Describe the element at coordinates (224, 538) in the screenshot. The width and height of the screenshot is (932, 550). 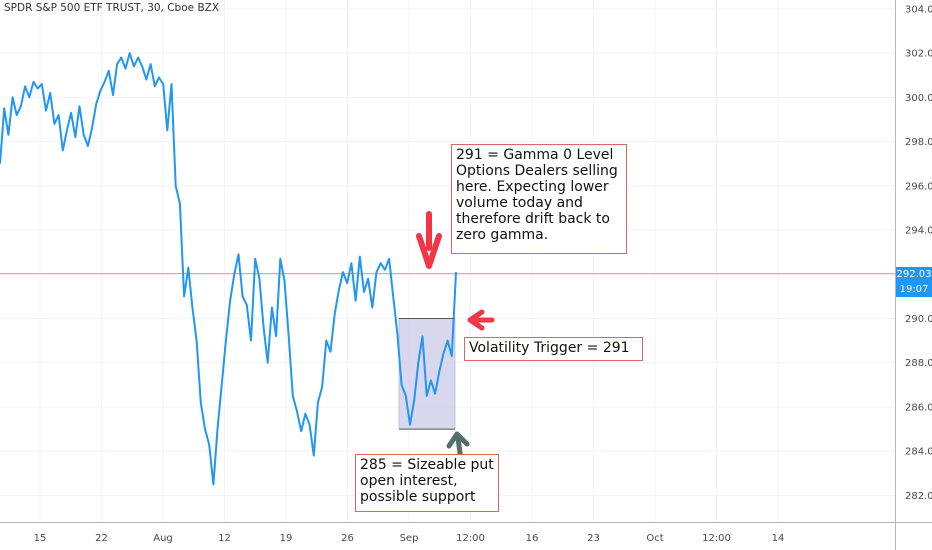
I see `time-tick-label: 12` at that location.